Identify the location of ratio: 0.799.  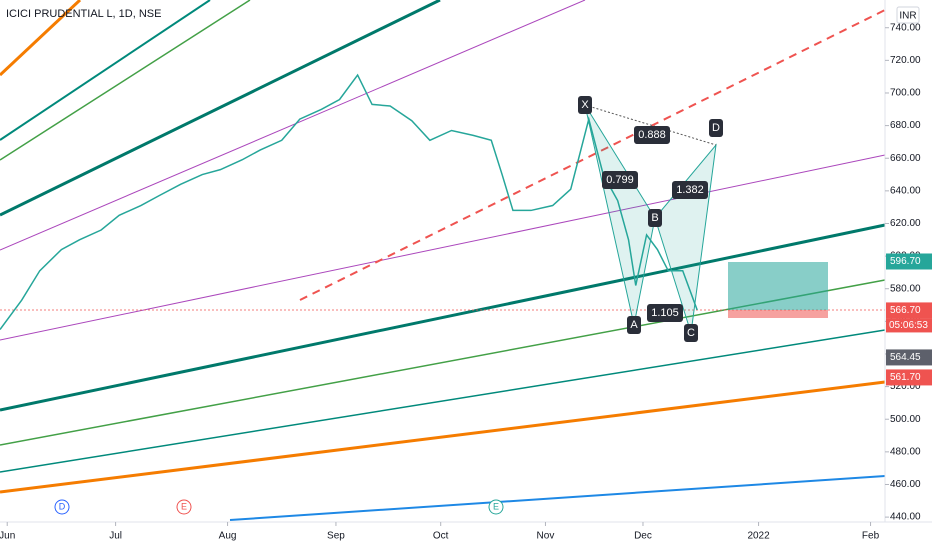
(620, 180).